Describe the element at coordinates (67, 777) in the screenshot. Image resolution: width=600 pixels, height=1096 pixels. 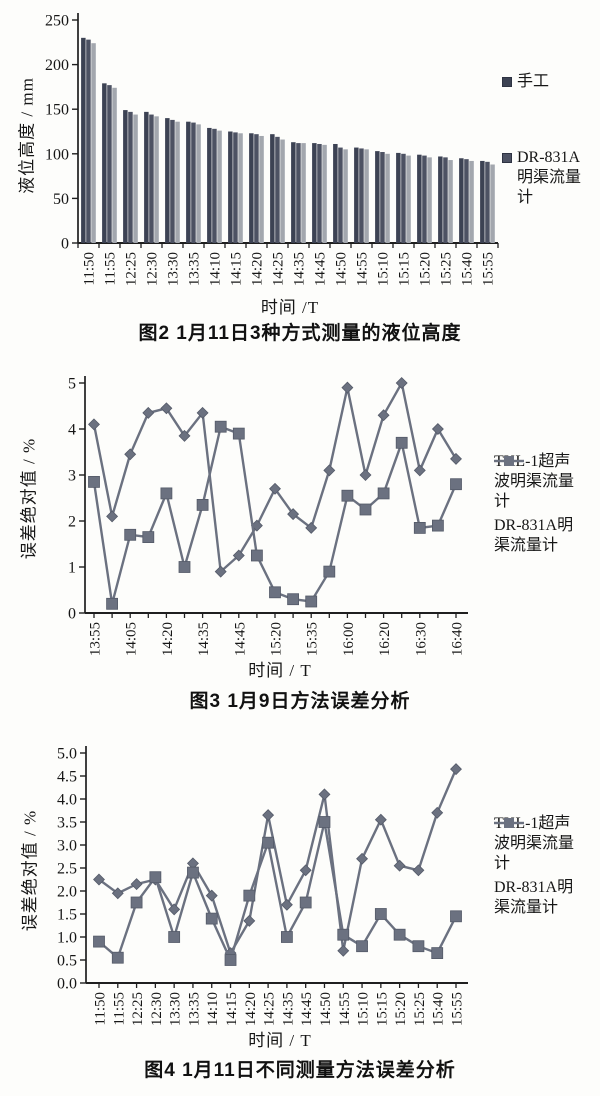
I see `y-tick-label: 4.5` at that location.